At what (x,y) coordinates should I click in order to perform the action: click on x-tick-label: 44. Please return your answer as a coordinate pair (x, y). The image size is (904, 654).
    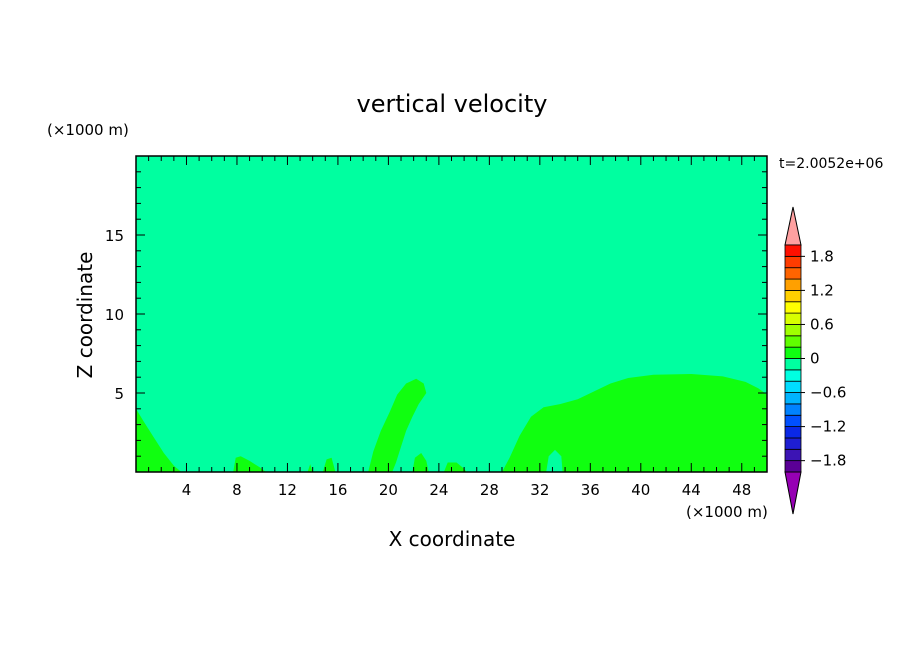
    Looking at the image, I should click on (691, 490).